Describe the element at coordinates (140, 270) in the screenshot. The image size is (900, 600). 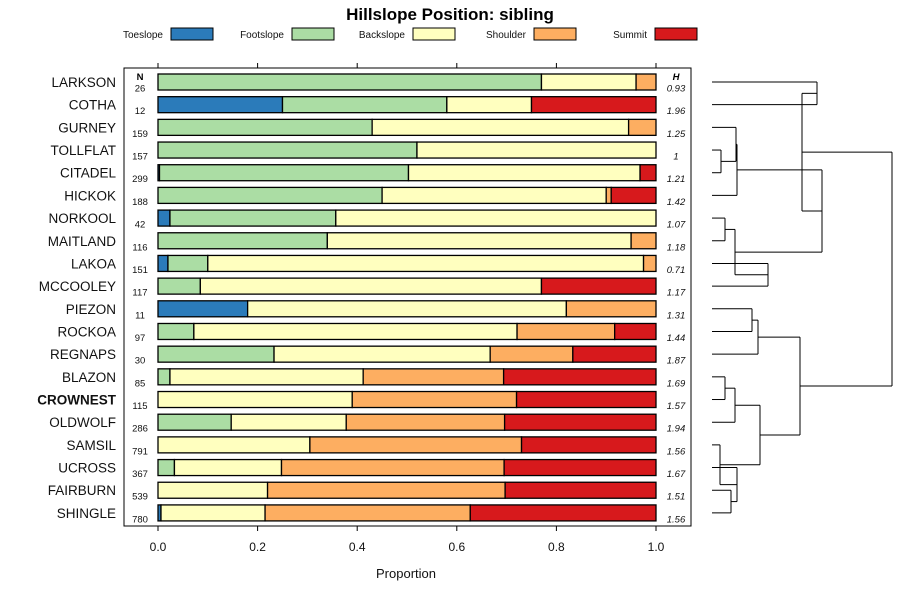
I see `n-value: 151` at that location.